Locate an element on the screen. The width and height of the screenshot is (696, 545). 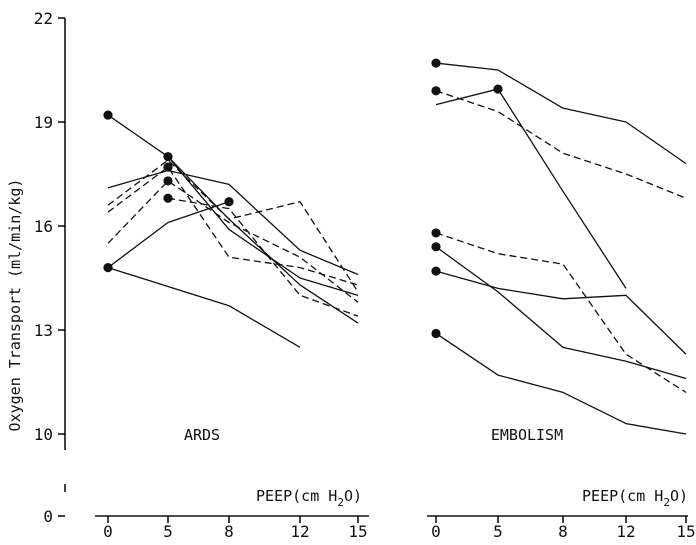
y-tick-label: 22 is located at coordinates (43, 18).